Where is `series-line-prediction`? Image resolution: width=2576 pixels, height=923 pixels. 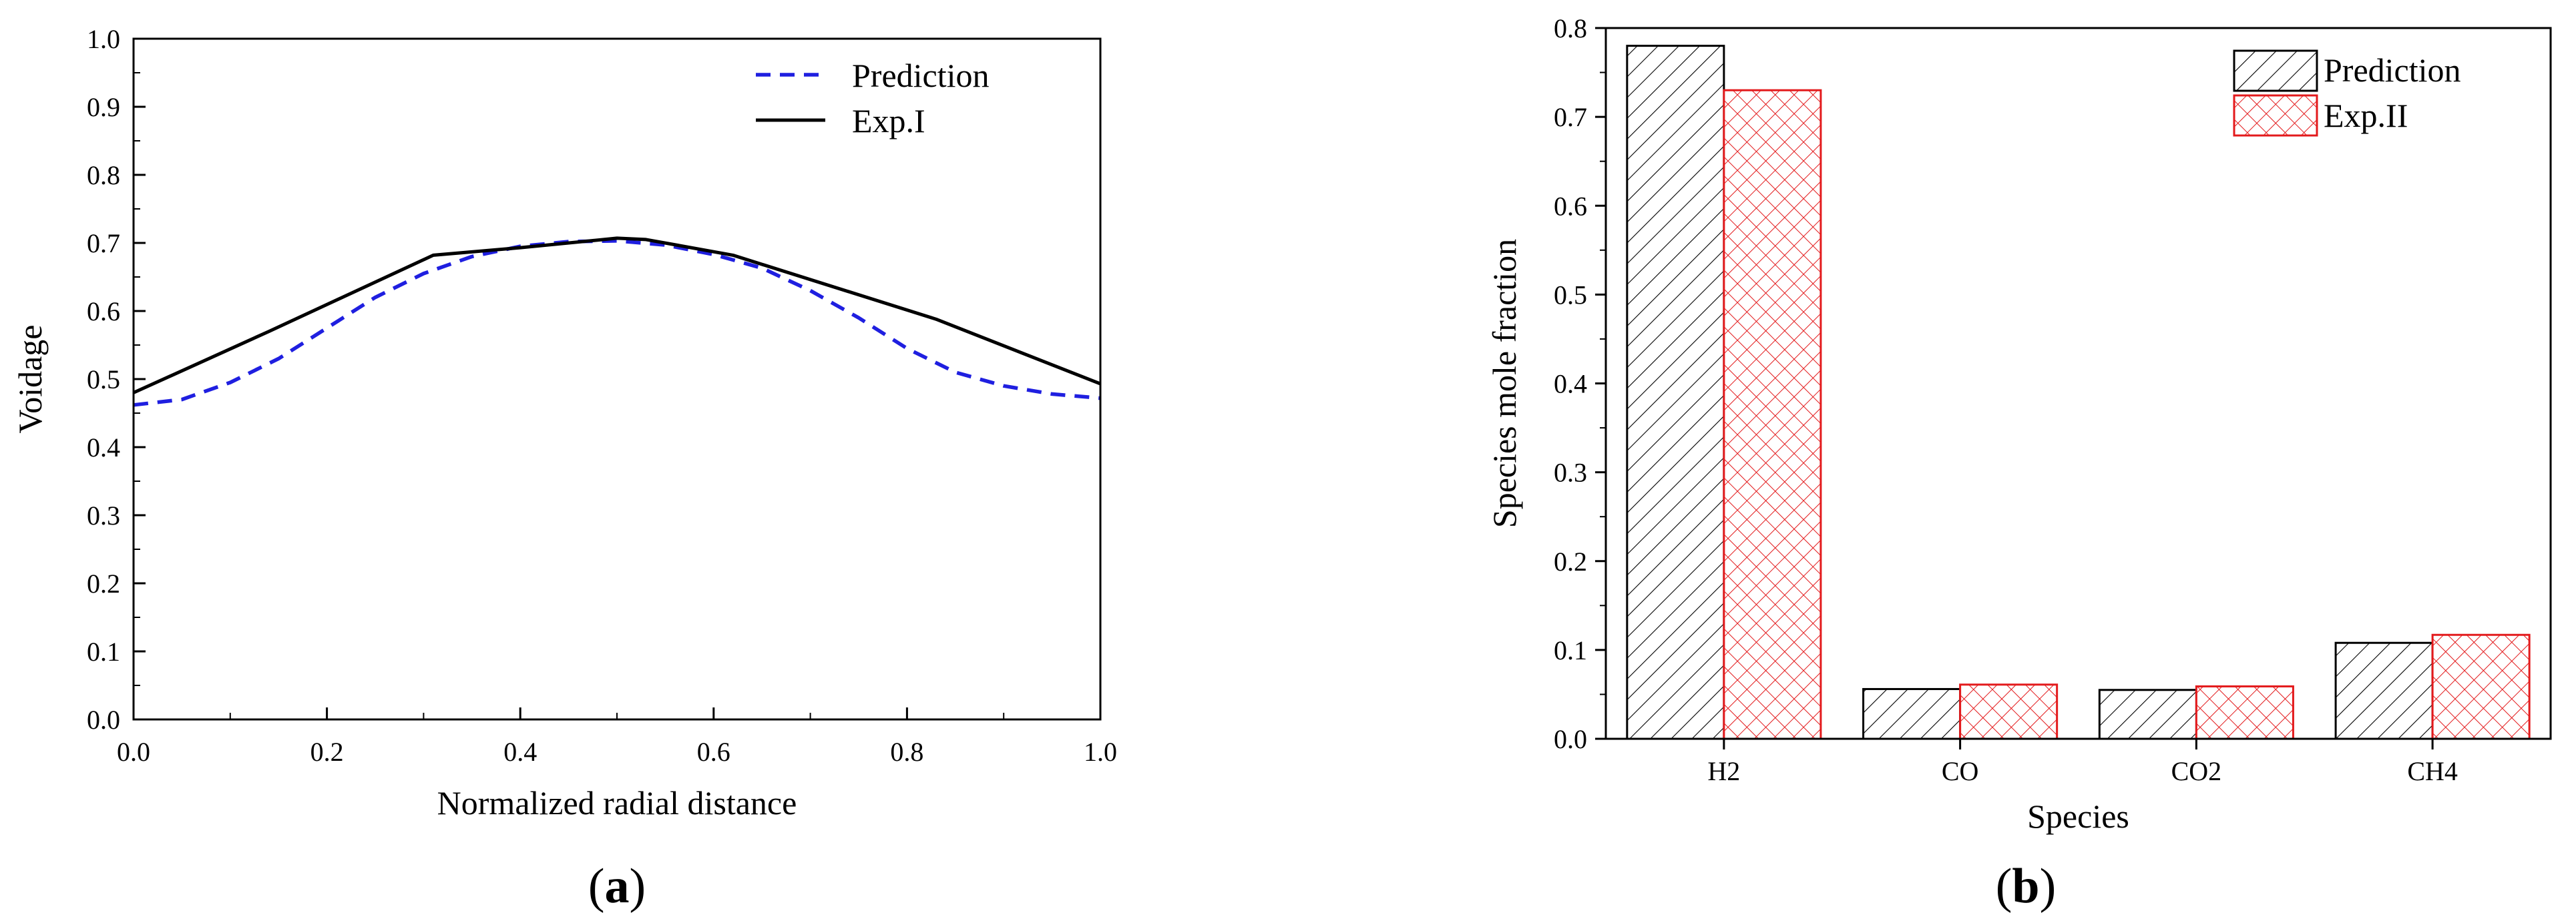 series-line-prediction is located at coordinates (617, 323).